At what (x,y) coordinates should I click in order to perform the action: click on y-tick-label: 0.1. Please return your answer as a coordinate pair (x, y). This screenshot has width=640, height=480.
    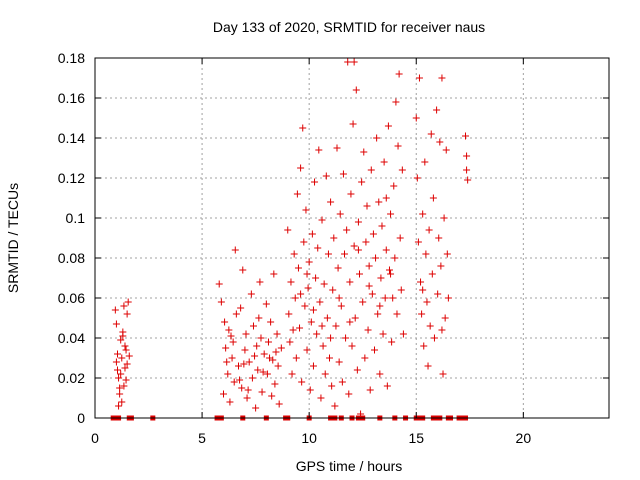
    Looking at the image, I should click on (76, 218).